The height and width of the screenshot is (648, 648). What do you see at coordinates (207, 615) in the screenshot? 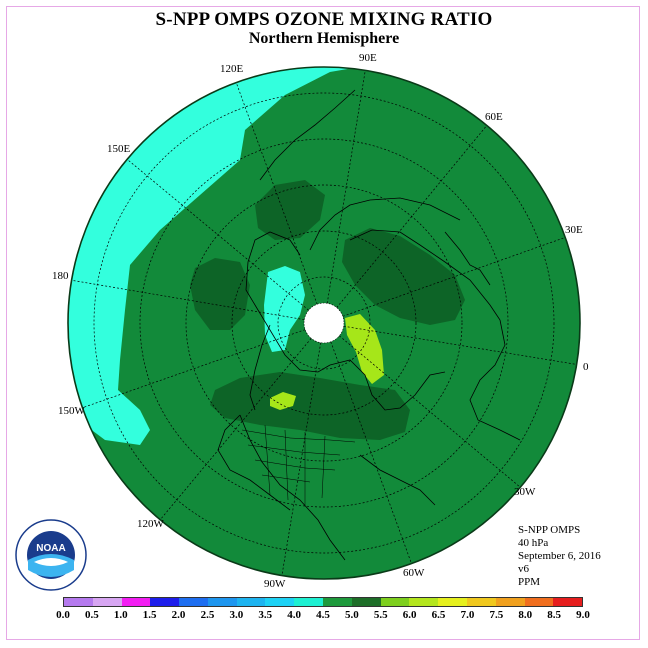
I see `colorbar-tick-label: 2.5` at bounding box center [207, 615].